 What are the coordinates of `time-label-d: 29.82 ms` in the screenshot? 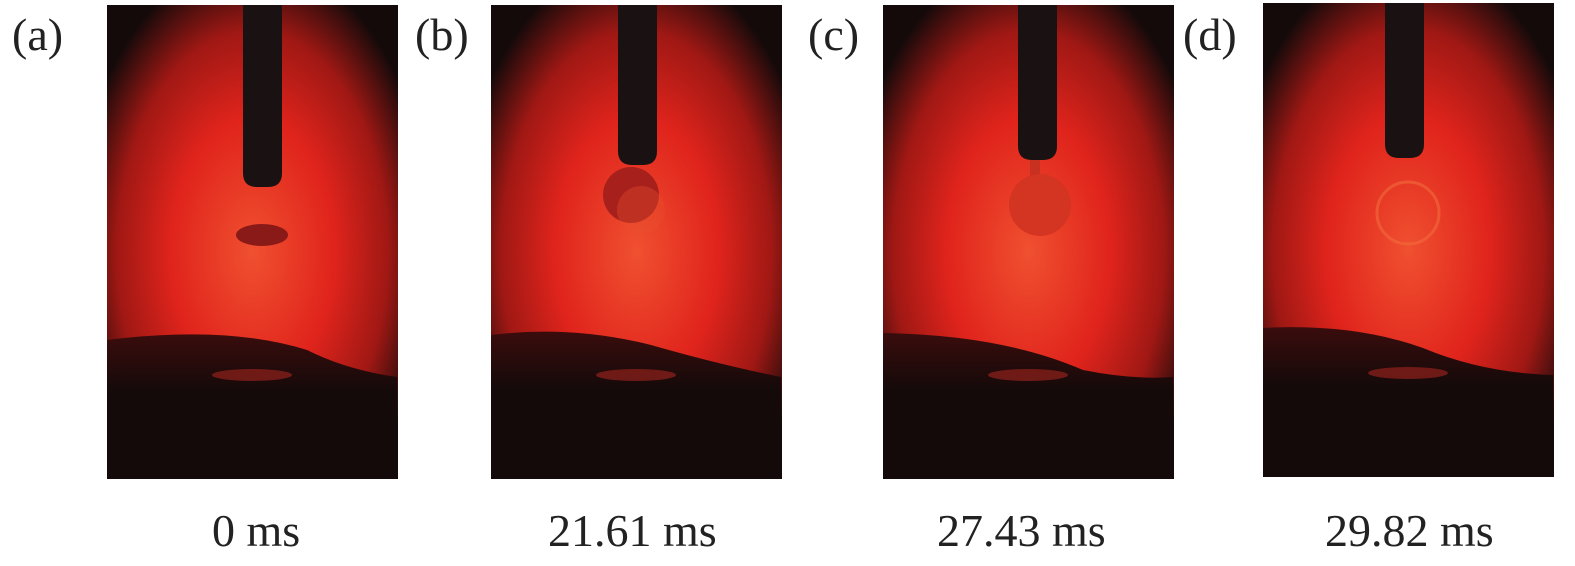 It's located at (1409, 530).